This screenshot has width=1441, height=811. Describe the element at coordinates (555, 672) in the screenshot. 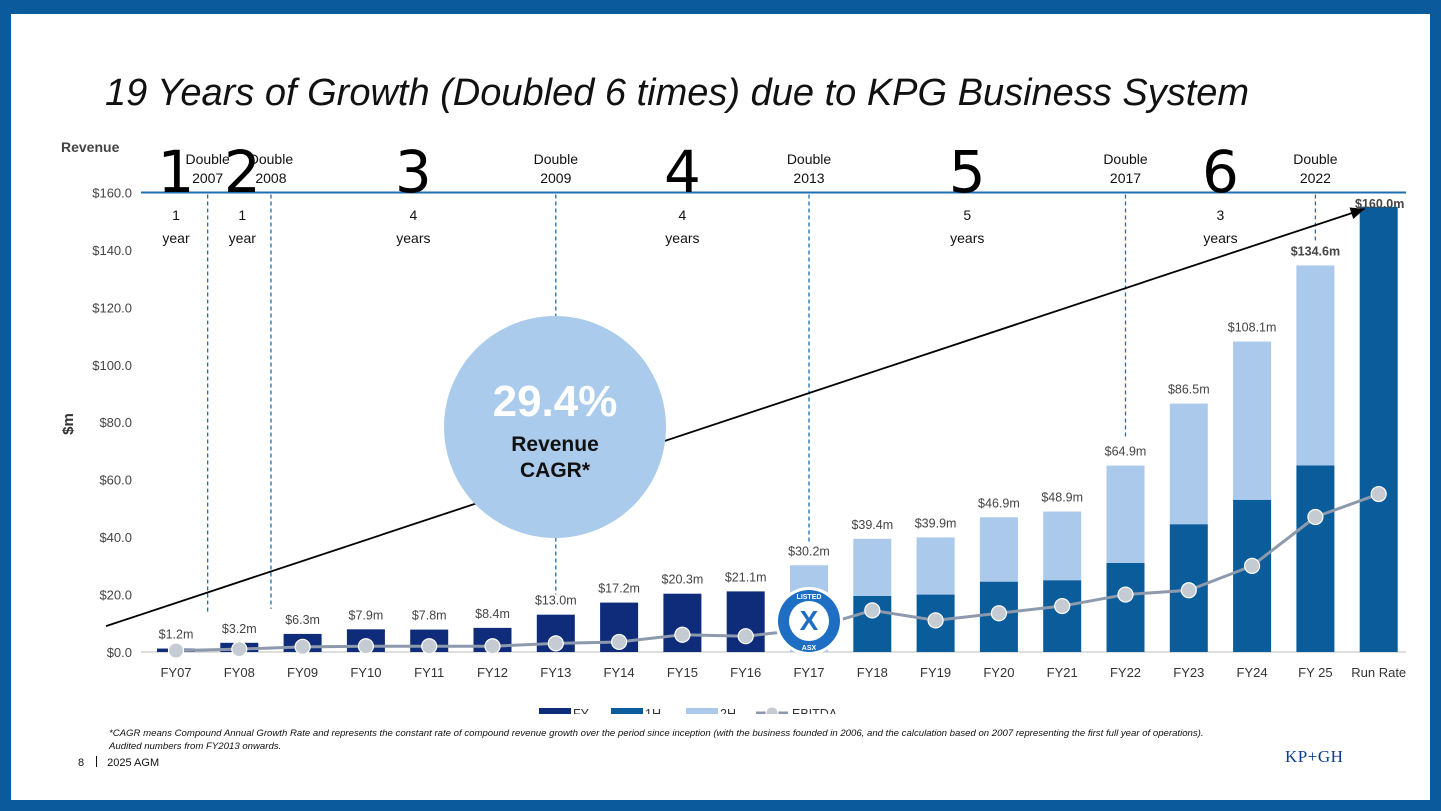

I see `x-tick-label: FY13` at that location.